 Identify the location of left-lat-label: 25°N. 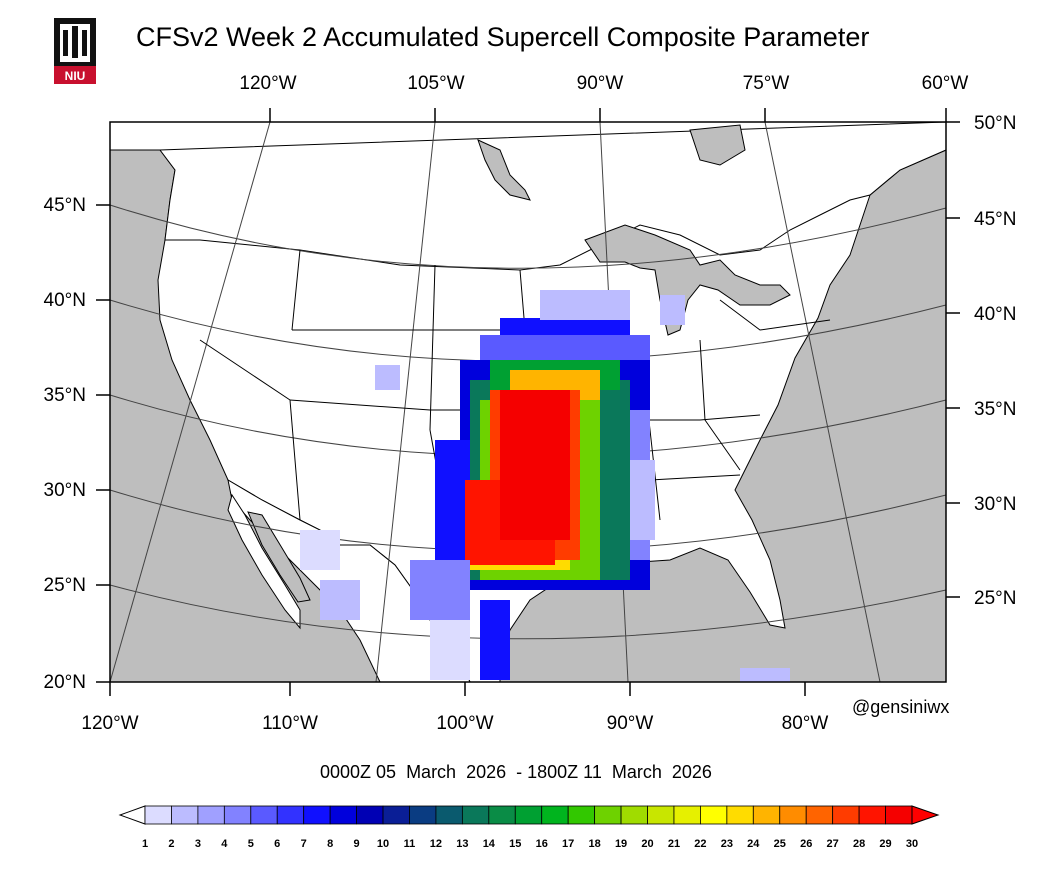
(64, 585).